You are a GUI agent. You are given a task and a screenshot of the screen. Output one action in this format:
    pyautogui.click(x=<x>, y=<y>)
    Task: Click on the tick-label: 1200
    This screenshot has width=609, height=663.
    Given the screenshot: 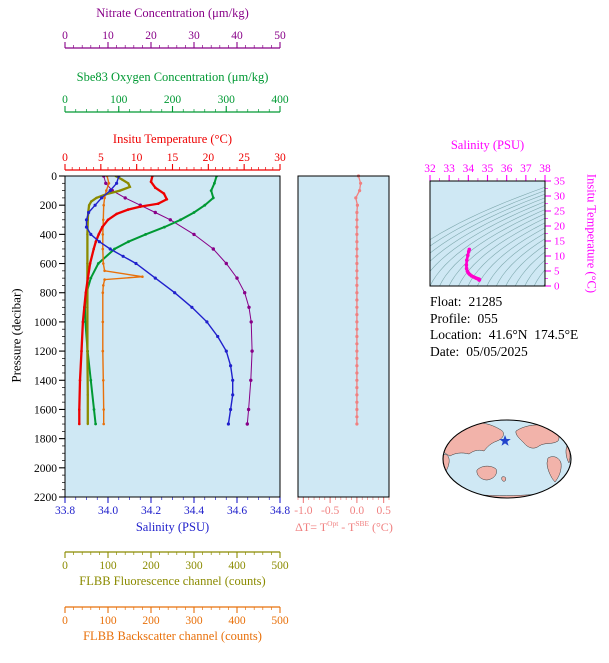 What is the action you would take?
    pyautogui.click(x=45, y=352)
    